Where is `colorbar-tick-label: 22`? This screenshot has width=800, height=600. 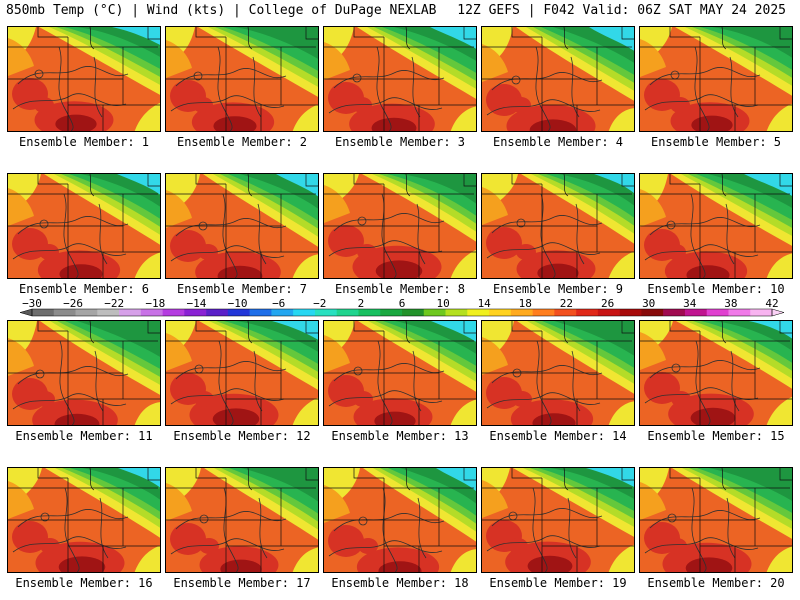 colorbar-tick-label: 22 is located at coordinates (566, 303).